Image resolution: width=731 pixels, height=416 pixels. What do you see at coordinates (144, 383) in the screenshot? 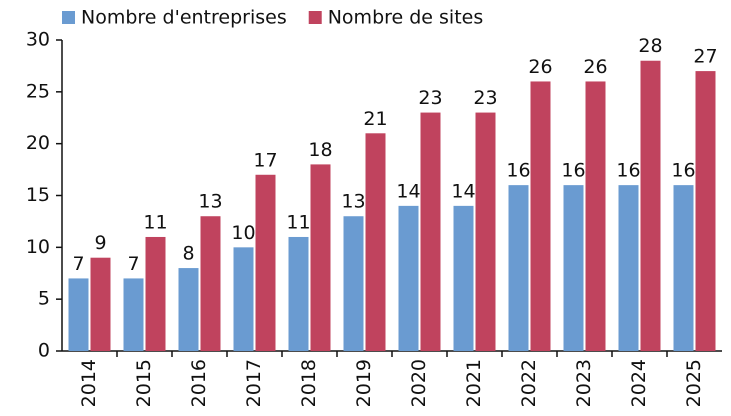
I see `x-tick-label: 2015` at bounding box center [144, 383].